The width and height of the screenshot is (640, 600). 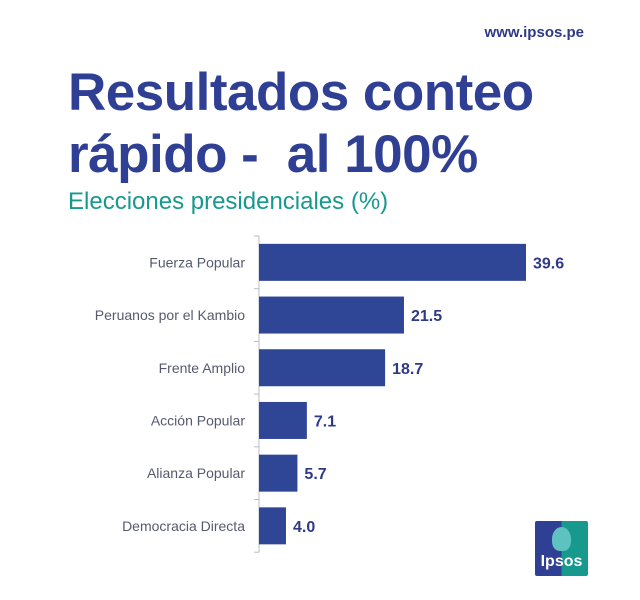 What do you see at coordinates (196, 473) in the screenshot?
I see `category-label: Alianza Popular` at bounding box center [196, 473].